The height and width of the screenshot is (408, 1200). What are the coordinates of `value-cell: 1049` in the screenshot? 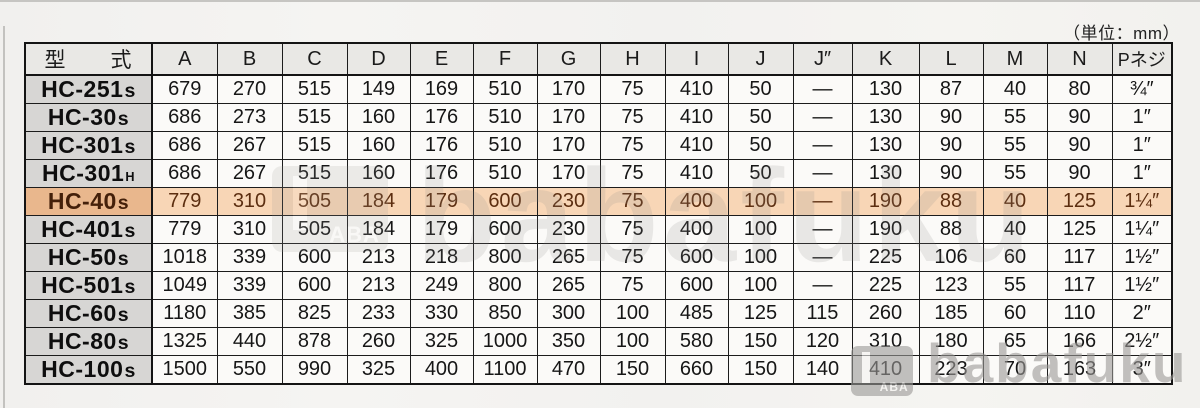 It's located at (184, 285).